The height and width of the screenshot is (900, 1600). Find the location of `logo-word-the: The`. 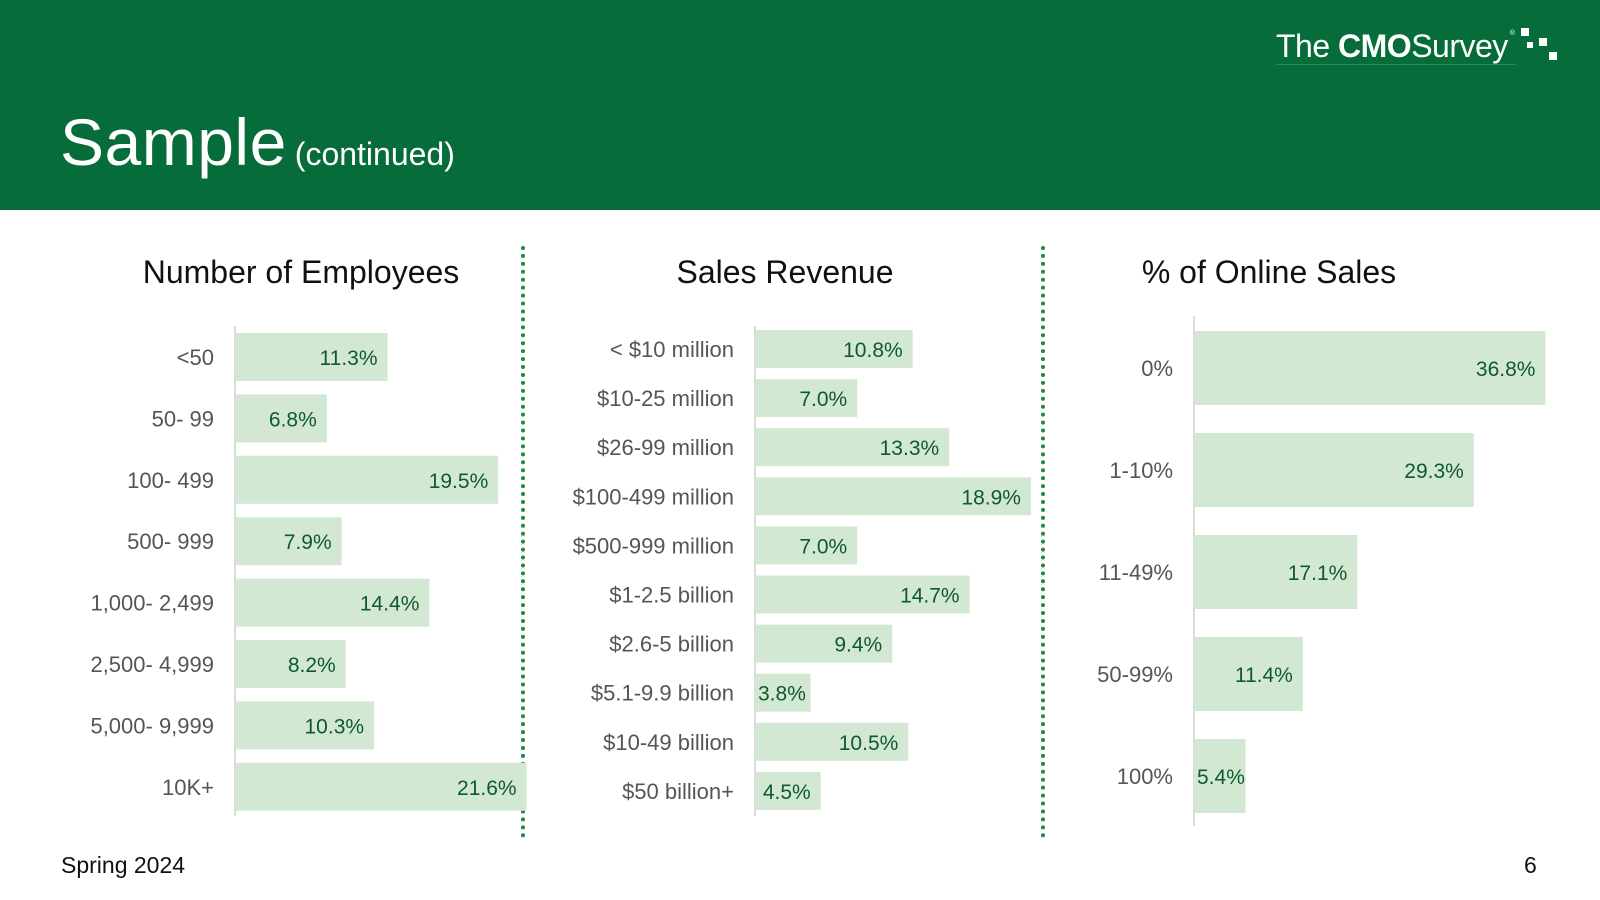

logo-word-the: The is located at coordinates (1303, 46).